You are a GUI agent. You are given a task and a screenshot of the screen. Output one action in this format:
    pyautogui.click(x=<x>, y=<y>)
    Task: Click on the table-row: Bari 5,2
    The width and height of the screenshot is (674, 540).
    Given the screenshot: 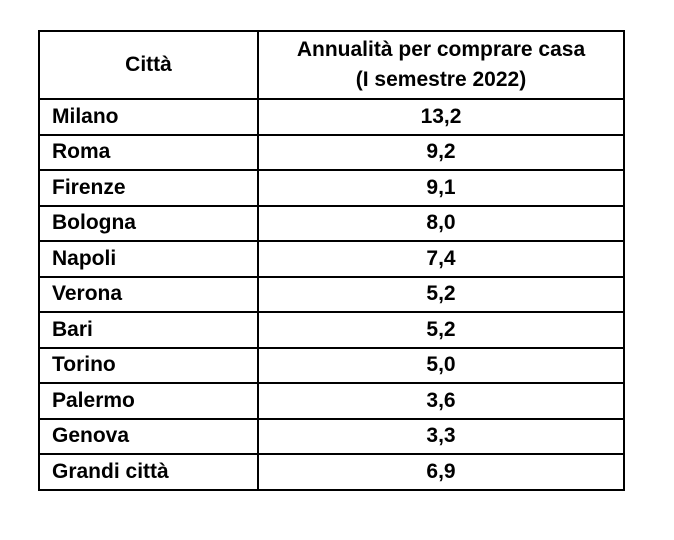 What is the action you would take?
    pyautogui.click(x=331, y=330)
    